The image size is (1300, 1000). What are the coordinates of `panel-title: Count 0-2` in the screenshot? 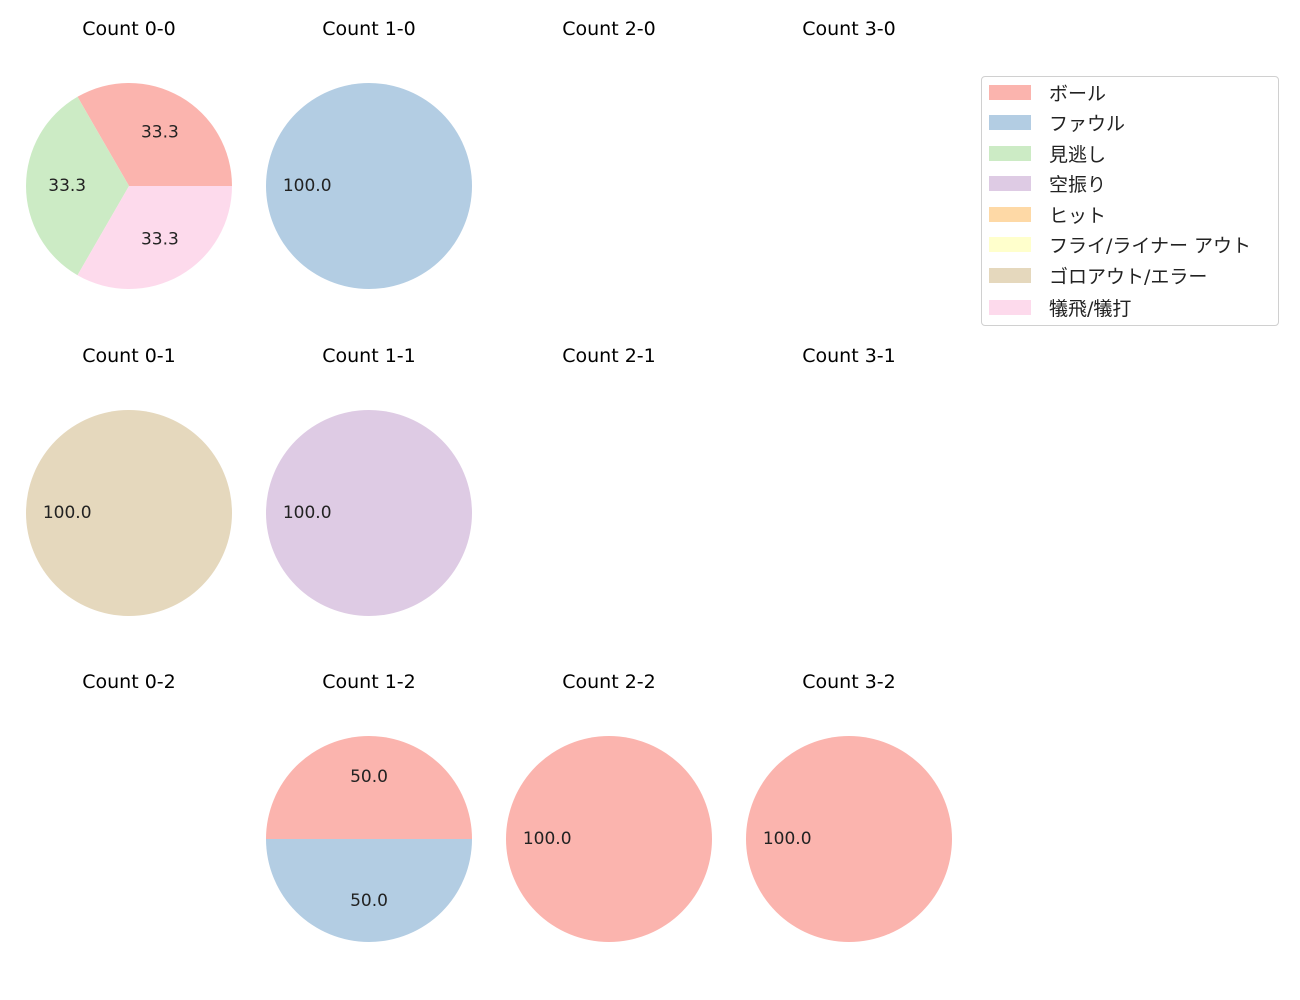 It's located at (129, 682).